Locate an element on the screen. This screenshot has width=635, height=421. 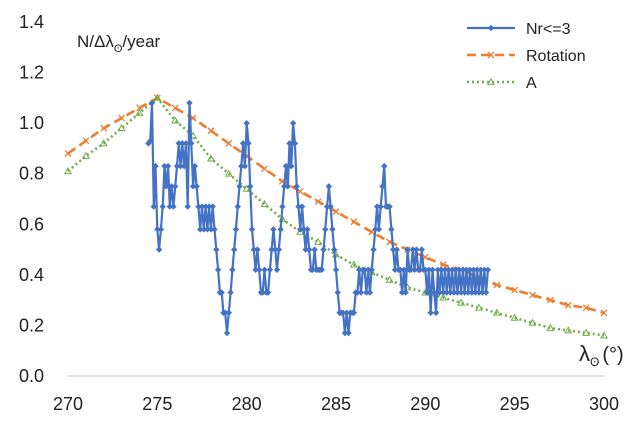
y-axis-label: N/Δλʘ/year is located at coordinates (119, 43).